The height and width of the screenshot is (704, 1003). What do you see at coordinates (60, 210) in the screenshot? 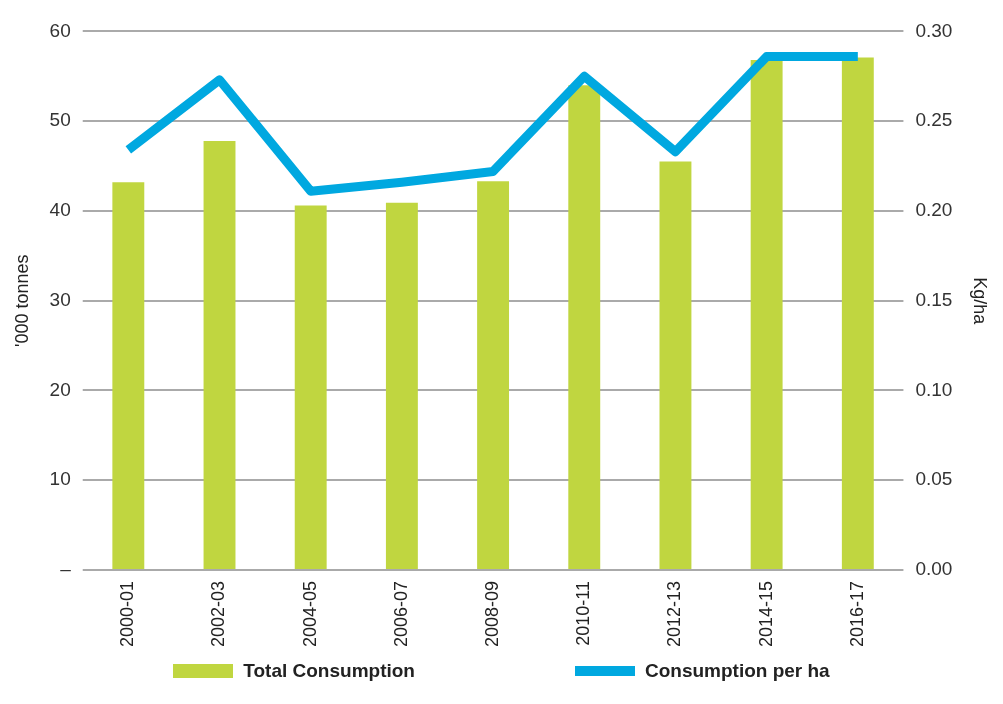
I see `y-tick-label: 40` at bounding box center [60, 210].